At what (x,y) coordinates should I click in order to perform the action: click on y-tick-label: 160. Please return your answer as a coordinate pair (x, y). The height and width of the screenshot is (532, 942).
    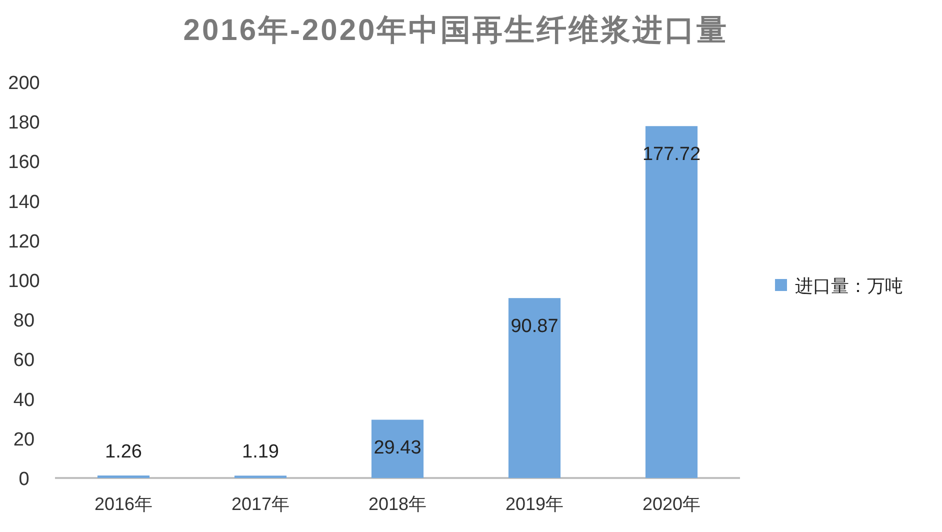
    Looking at the image, I should click on (24, 163).